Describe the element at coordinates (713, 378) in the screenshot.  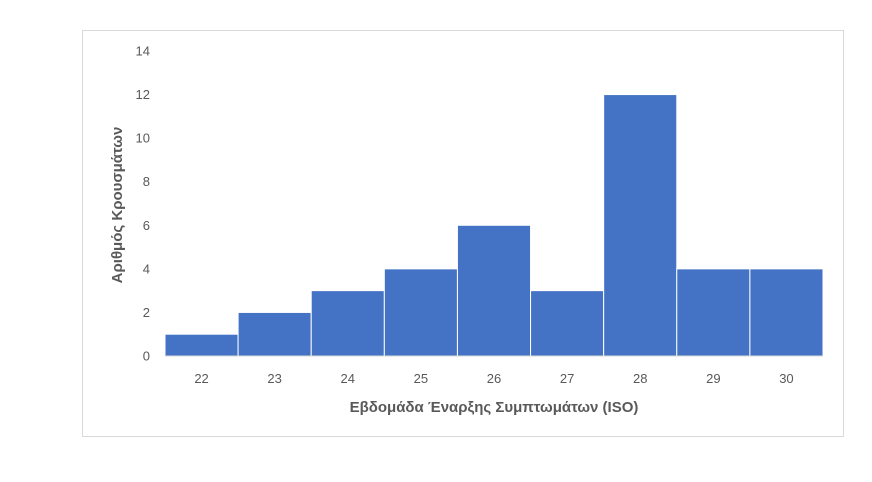
I see `x-tick-29: 29` at that location.